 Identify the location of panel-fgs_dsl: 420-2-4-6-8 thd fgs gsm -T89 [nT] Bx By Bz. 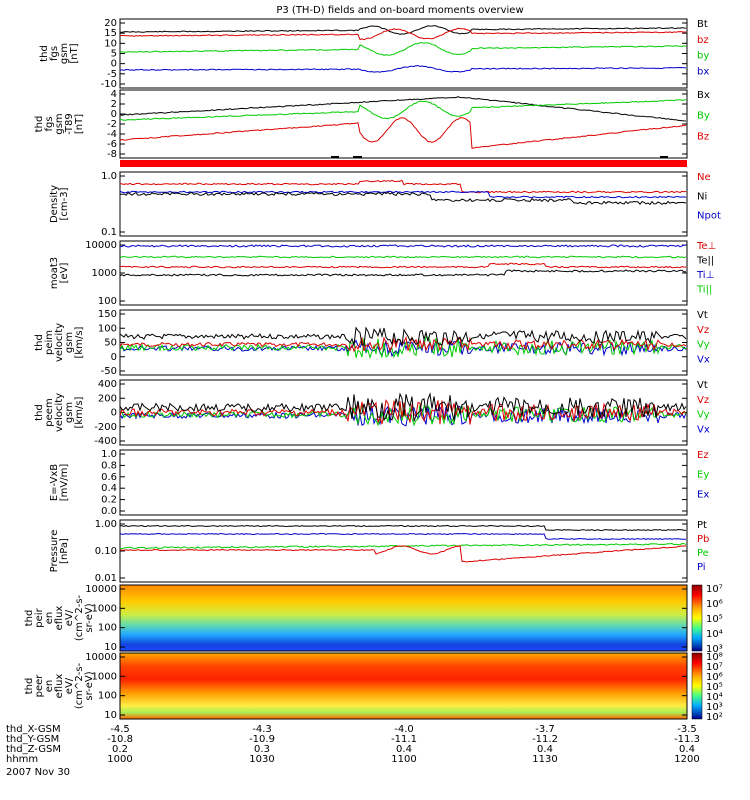
(372, 124).